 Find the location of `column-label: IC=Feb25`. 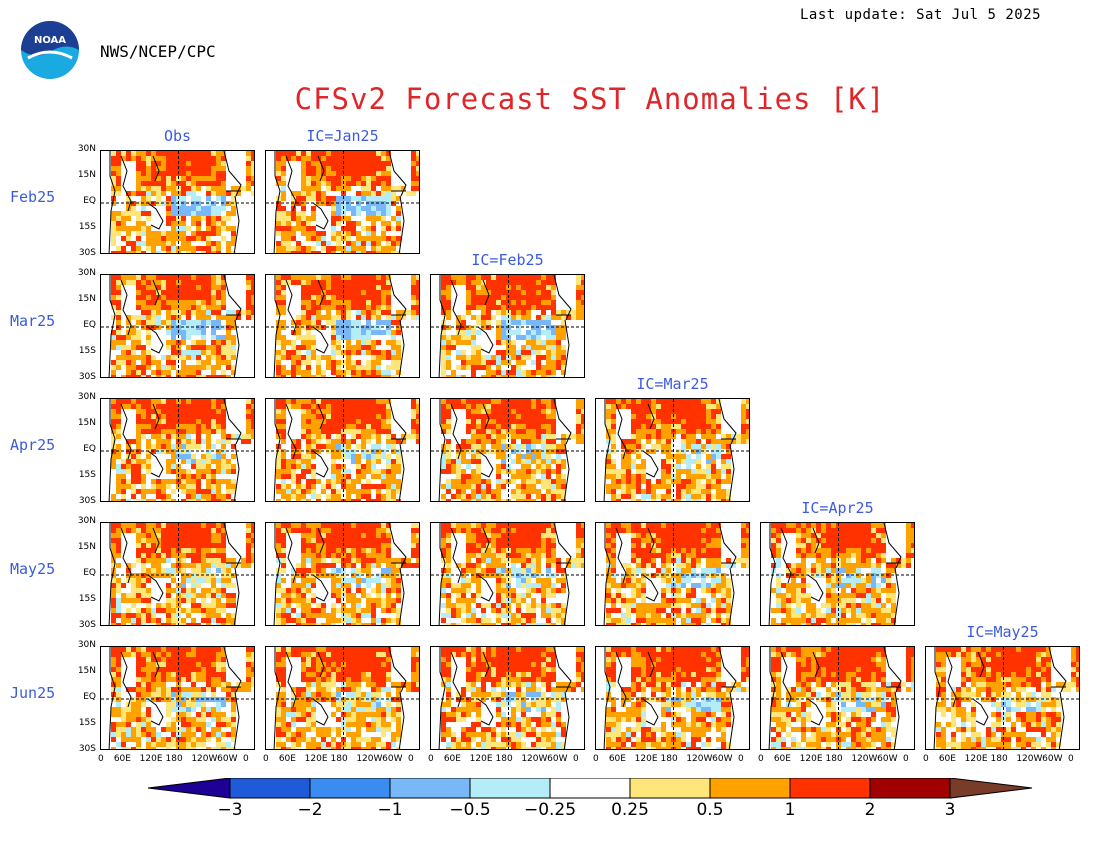

column-label: IC=Feb25 is located at coordinates (507, 260).